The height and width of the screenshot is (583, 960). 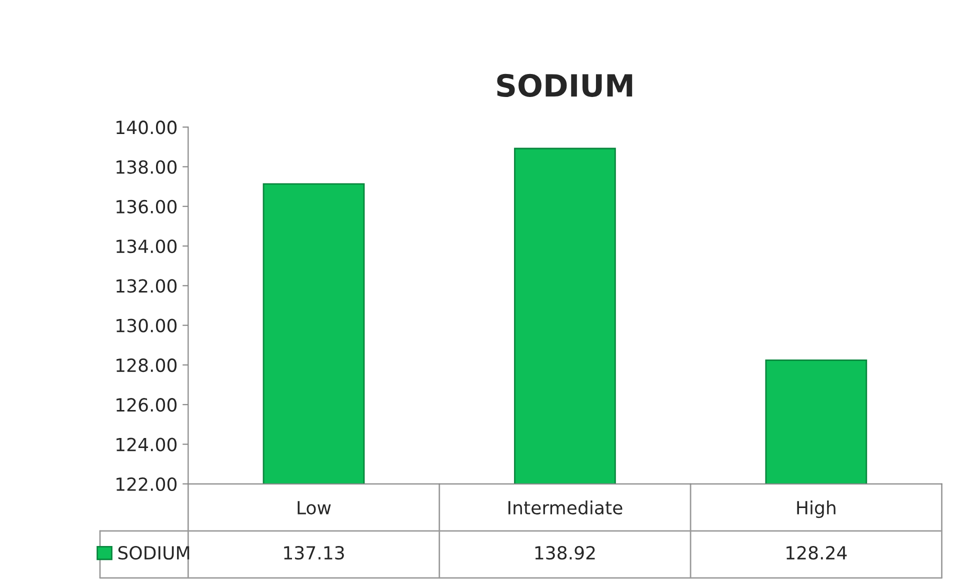 What do you see at coordinates (146, 405) in the screenshot?
I see `y-tick-label: 126.00` at bounding box center [146, 405].